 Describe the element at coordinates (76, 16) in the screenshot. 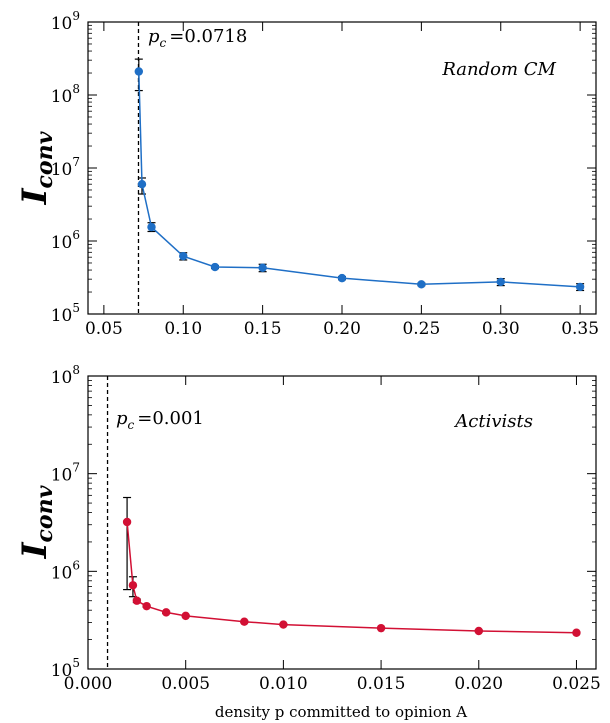

I see `y-tick-exponent: 9` at that location.